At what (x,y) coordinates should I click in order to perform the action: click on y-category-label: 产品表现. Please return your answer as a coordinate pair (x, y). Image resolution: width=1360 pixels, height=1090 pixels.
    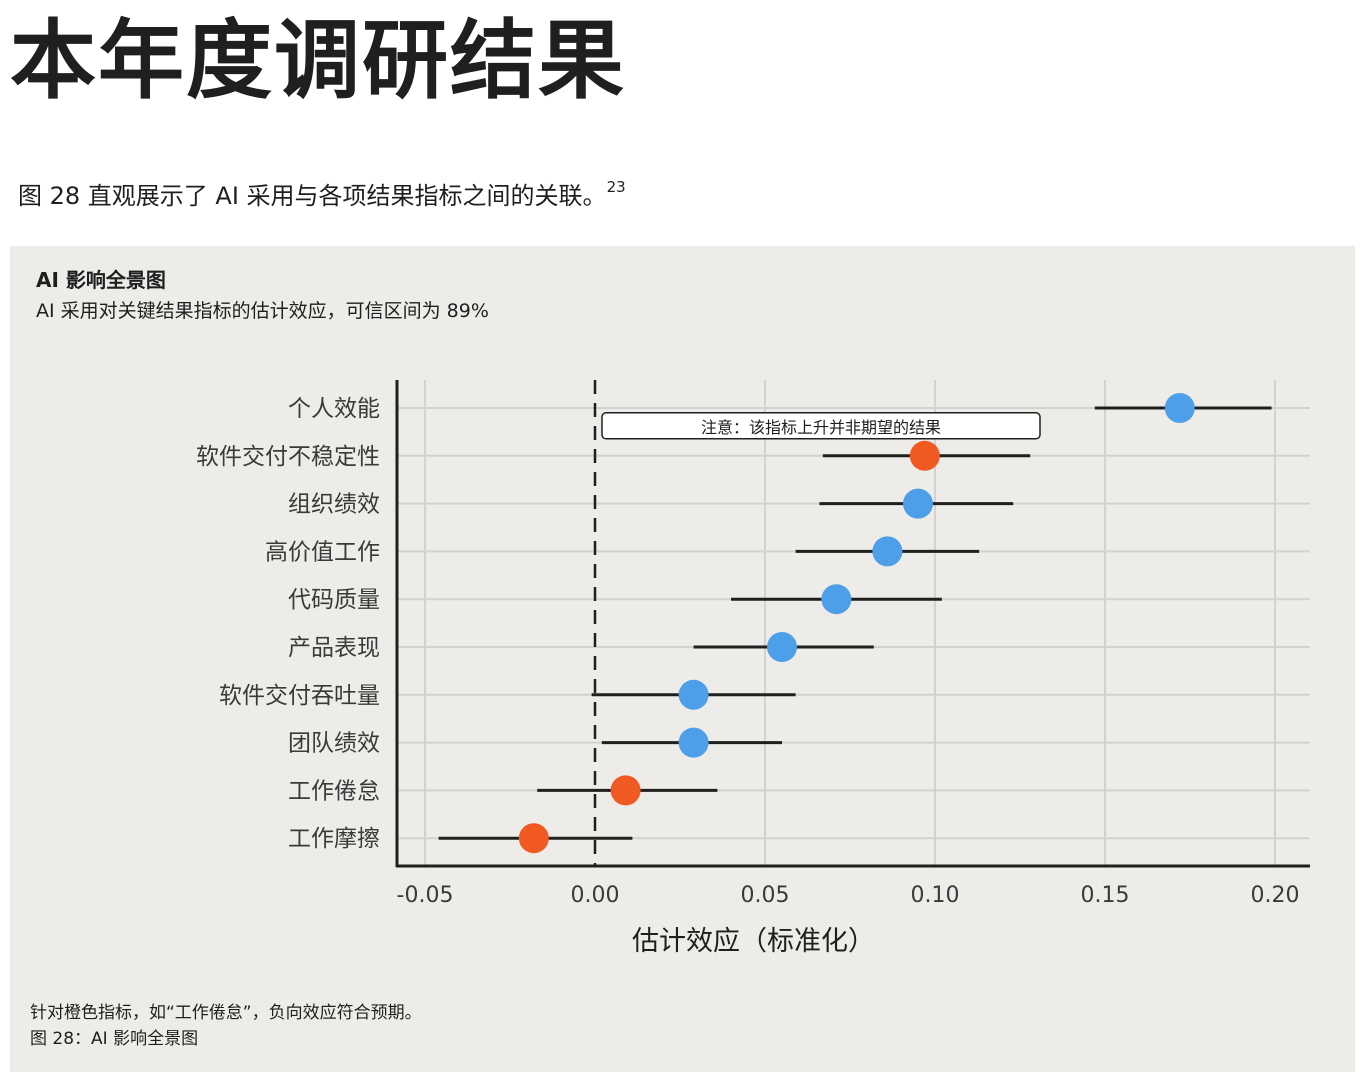
    Looking at the image, I should click on (334, 648).